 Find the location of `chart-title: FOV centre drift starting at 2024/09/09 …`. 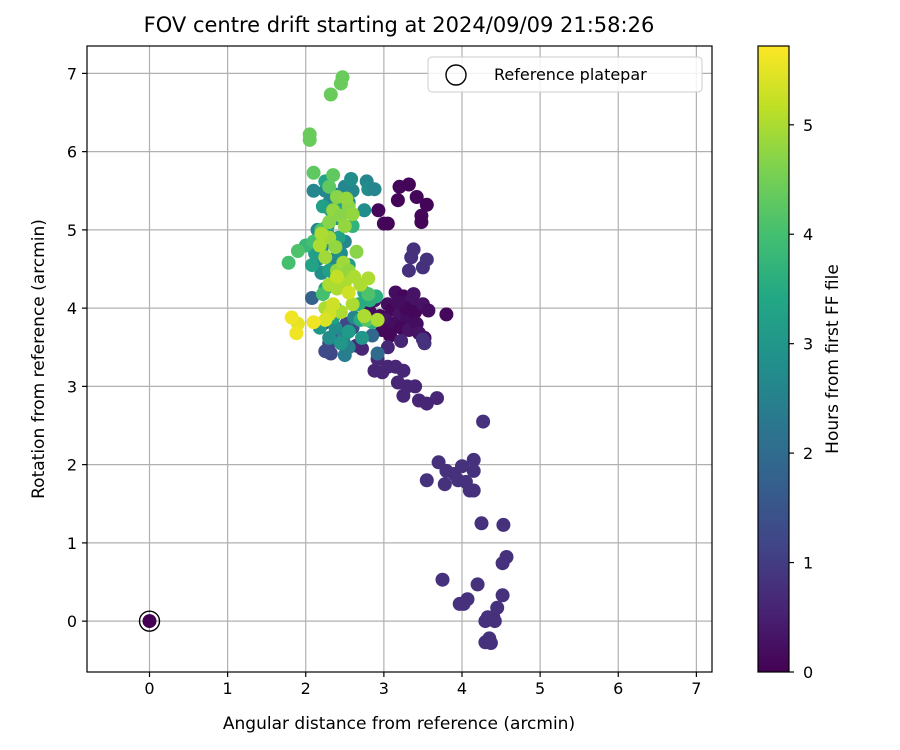

chart-title: FOV centre drift starting at 2024/09/09 … is located at coordinates (399, 25).